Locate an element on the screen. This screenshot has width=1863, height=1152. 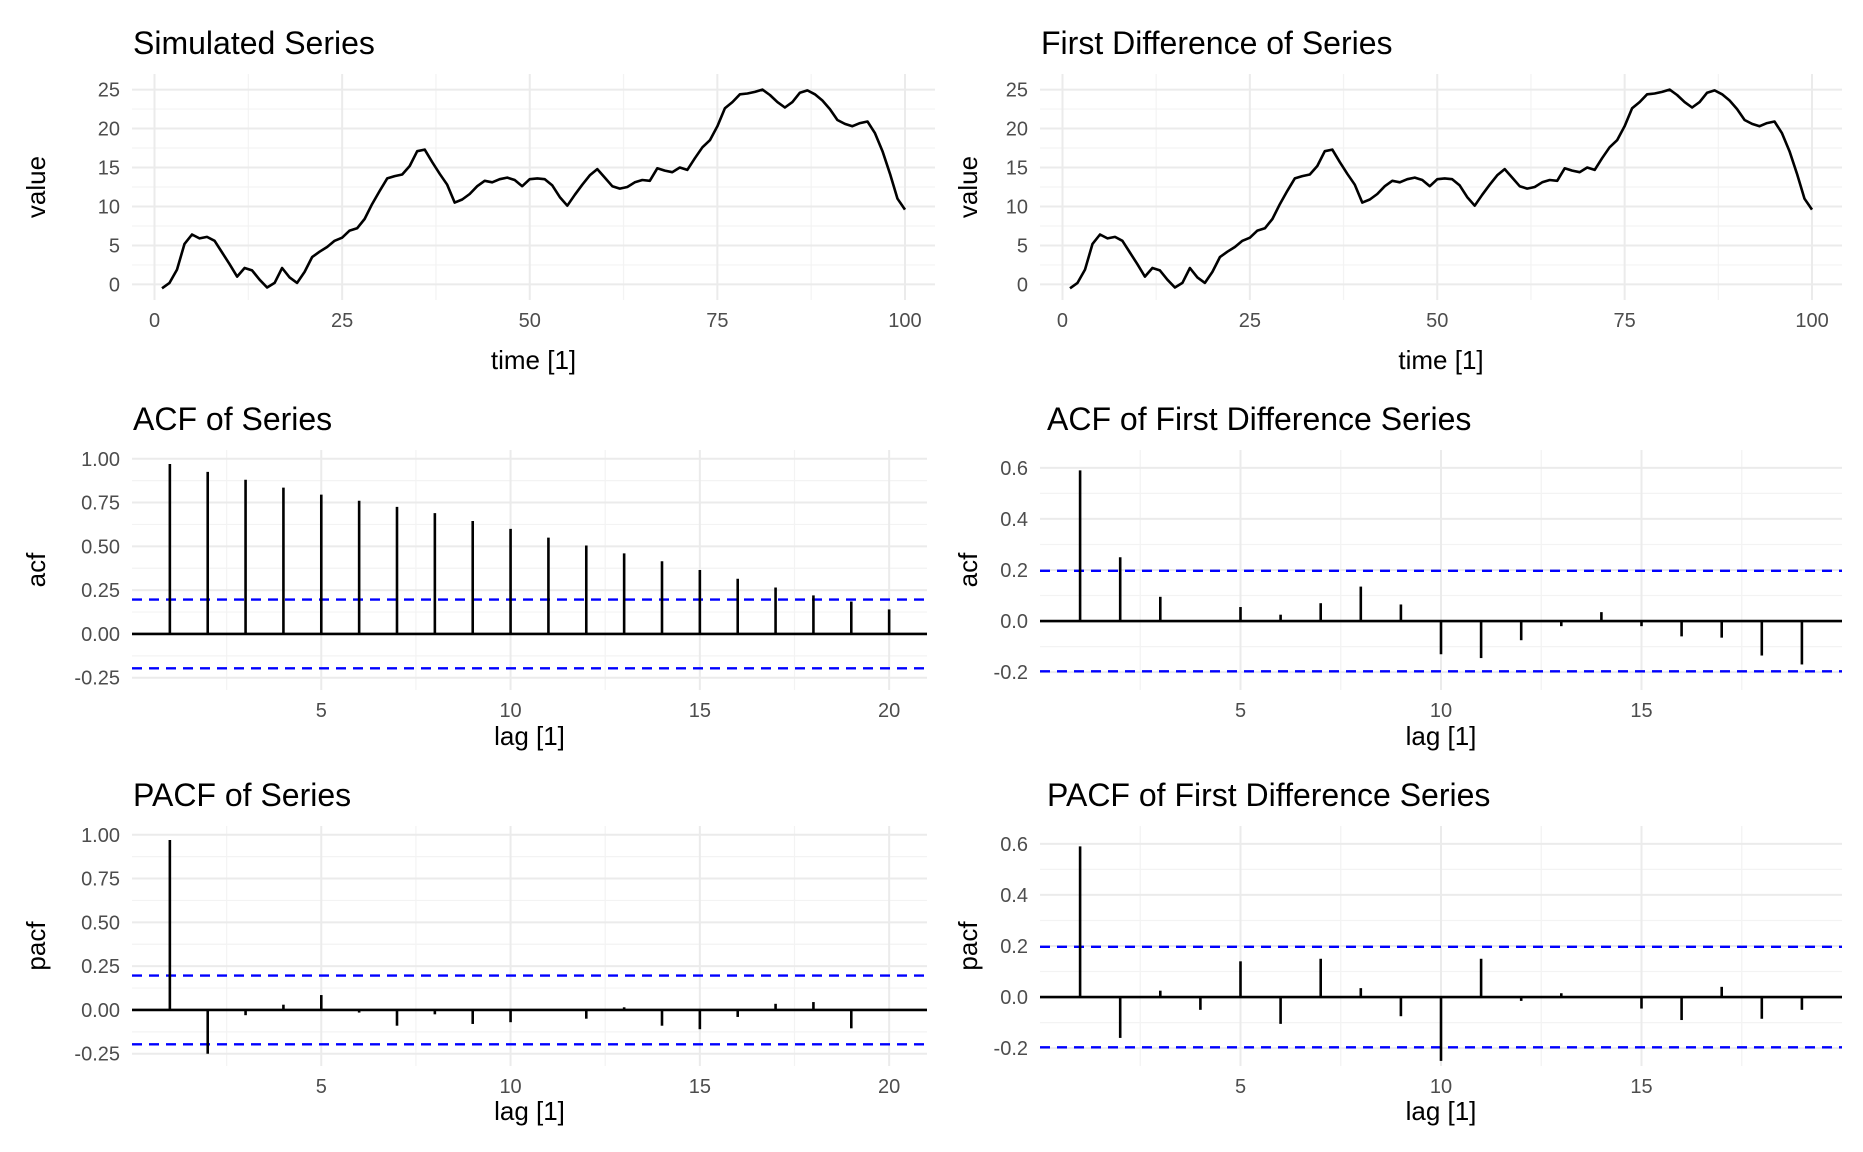
chart-title: Simulated Series is located at coordinates (254, 43).